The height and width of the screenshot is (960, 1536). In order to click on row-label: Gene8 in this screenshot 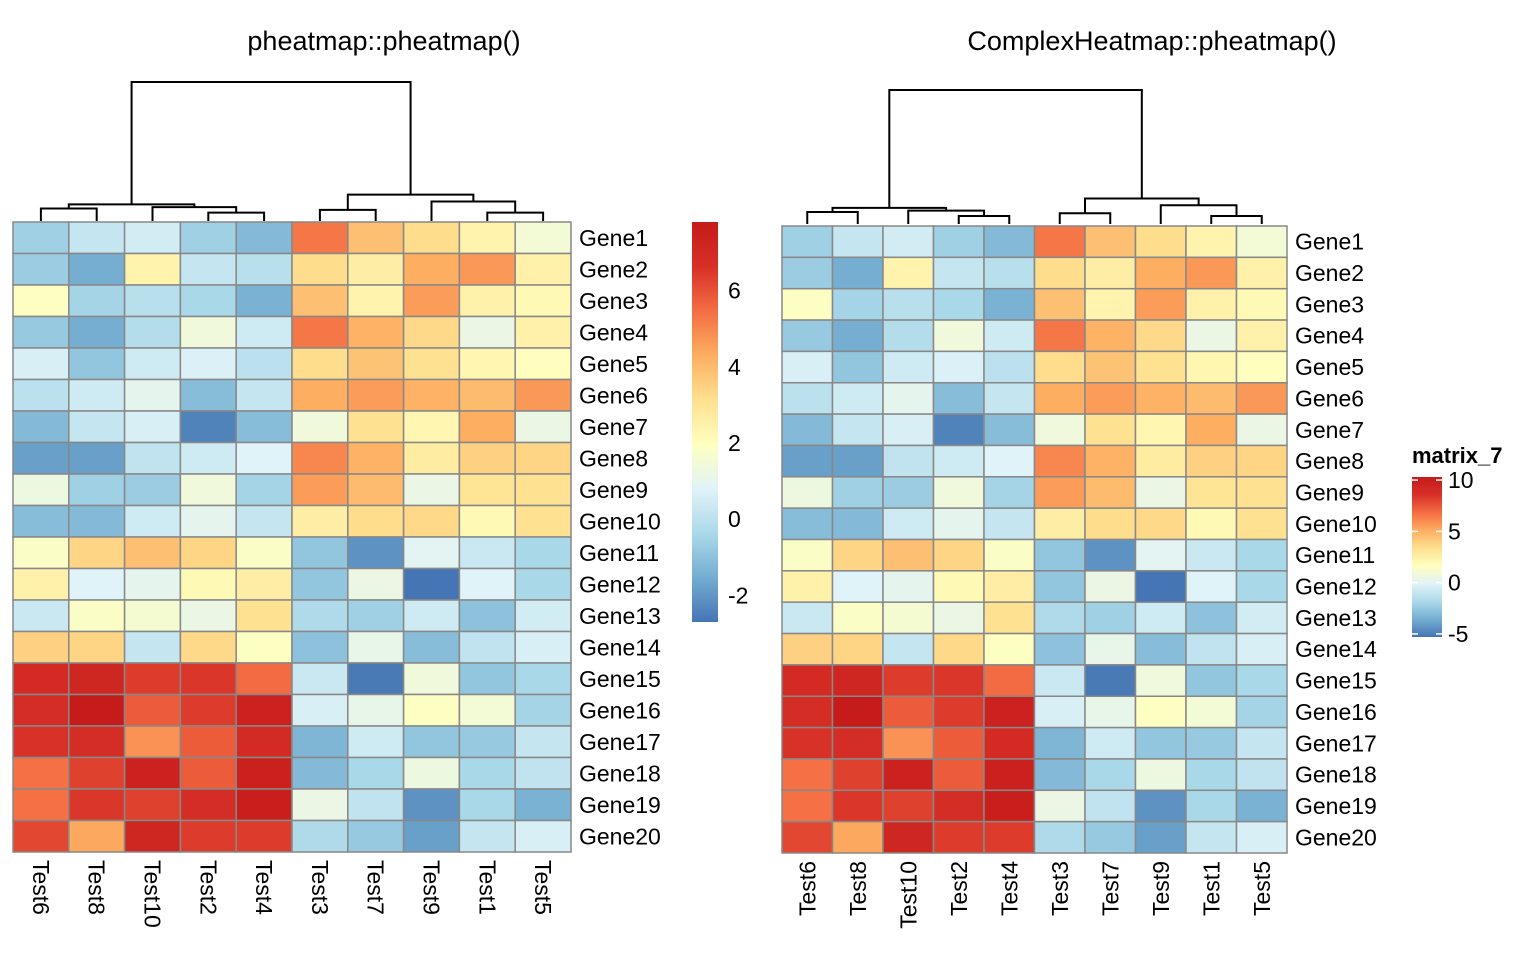, I will do `click(1329, 461)`.